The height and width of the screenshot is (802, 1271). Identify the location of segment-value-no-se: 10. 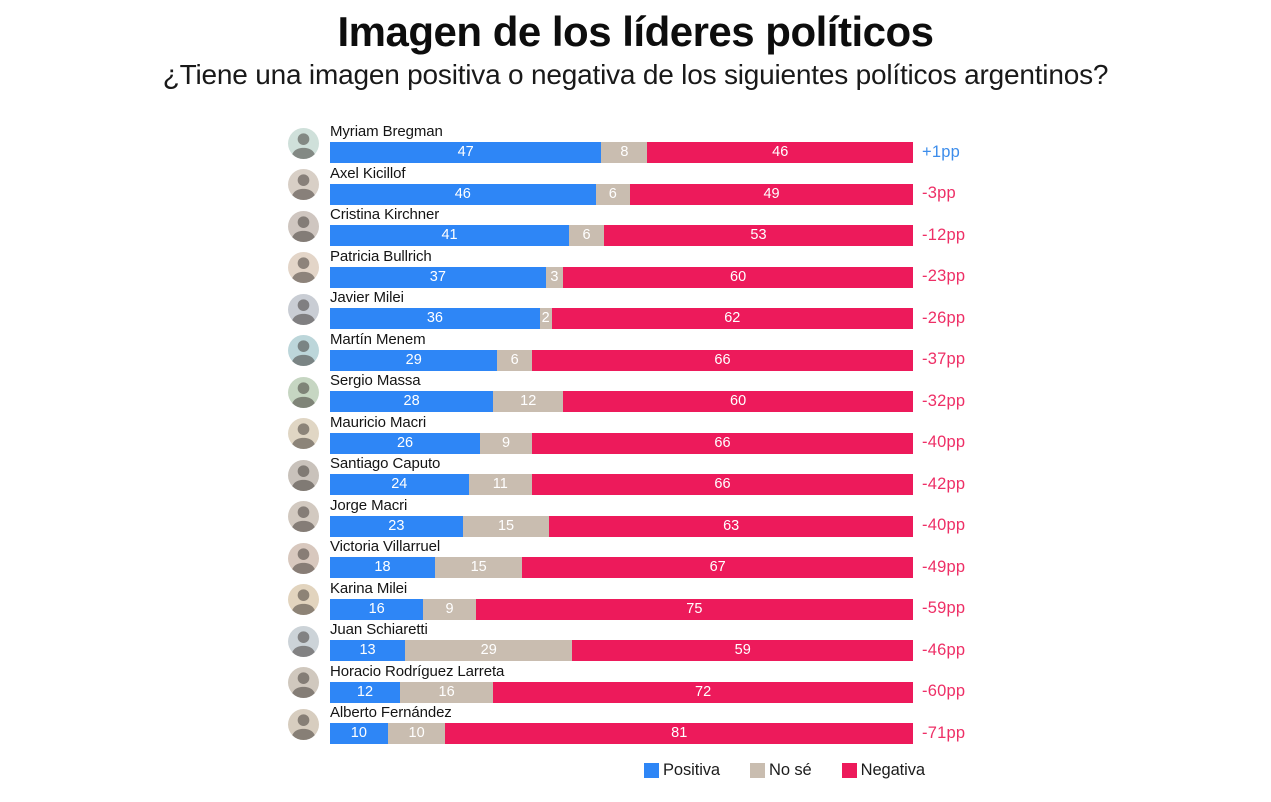
(416, 733).